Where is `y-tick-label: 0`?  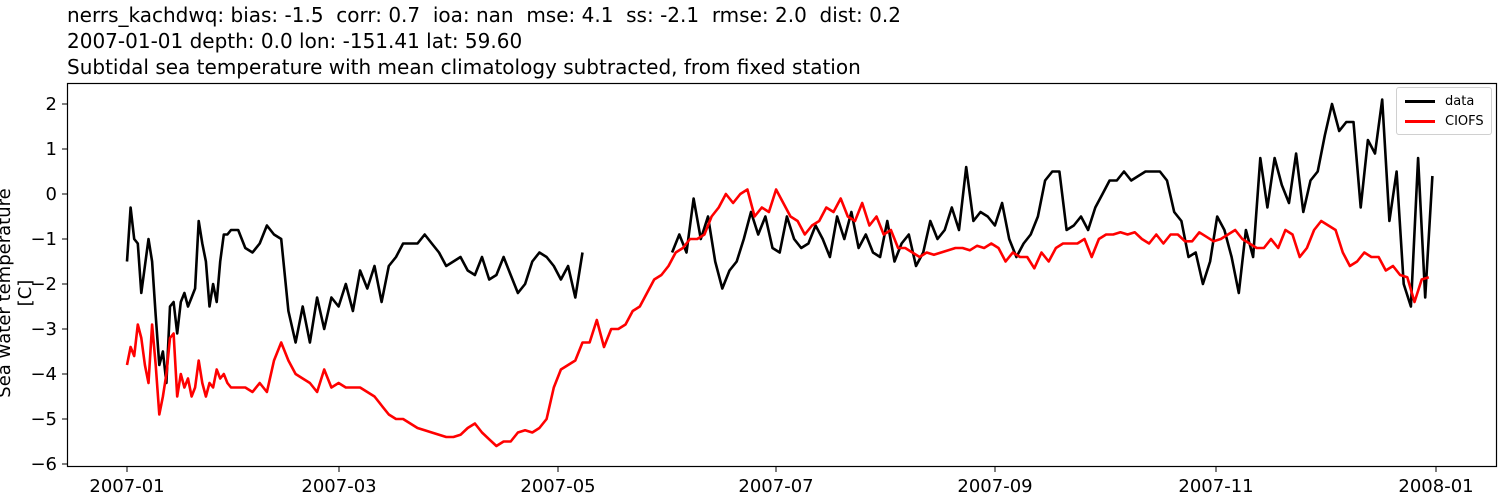 y-tick-label: 0 is located at coordinates (51, 194).